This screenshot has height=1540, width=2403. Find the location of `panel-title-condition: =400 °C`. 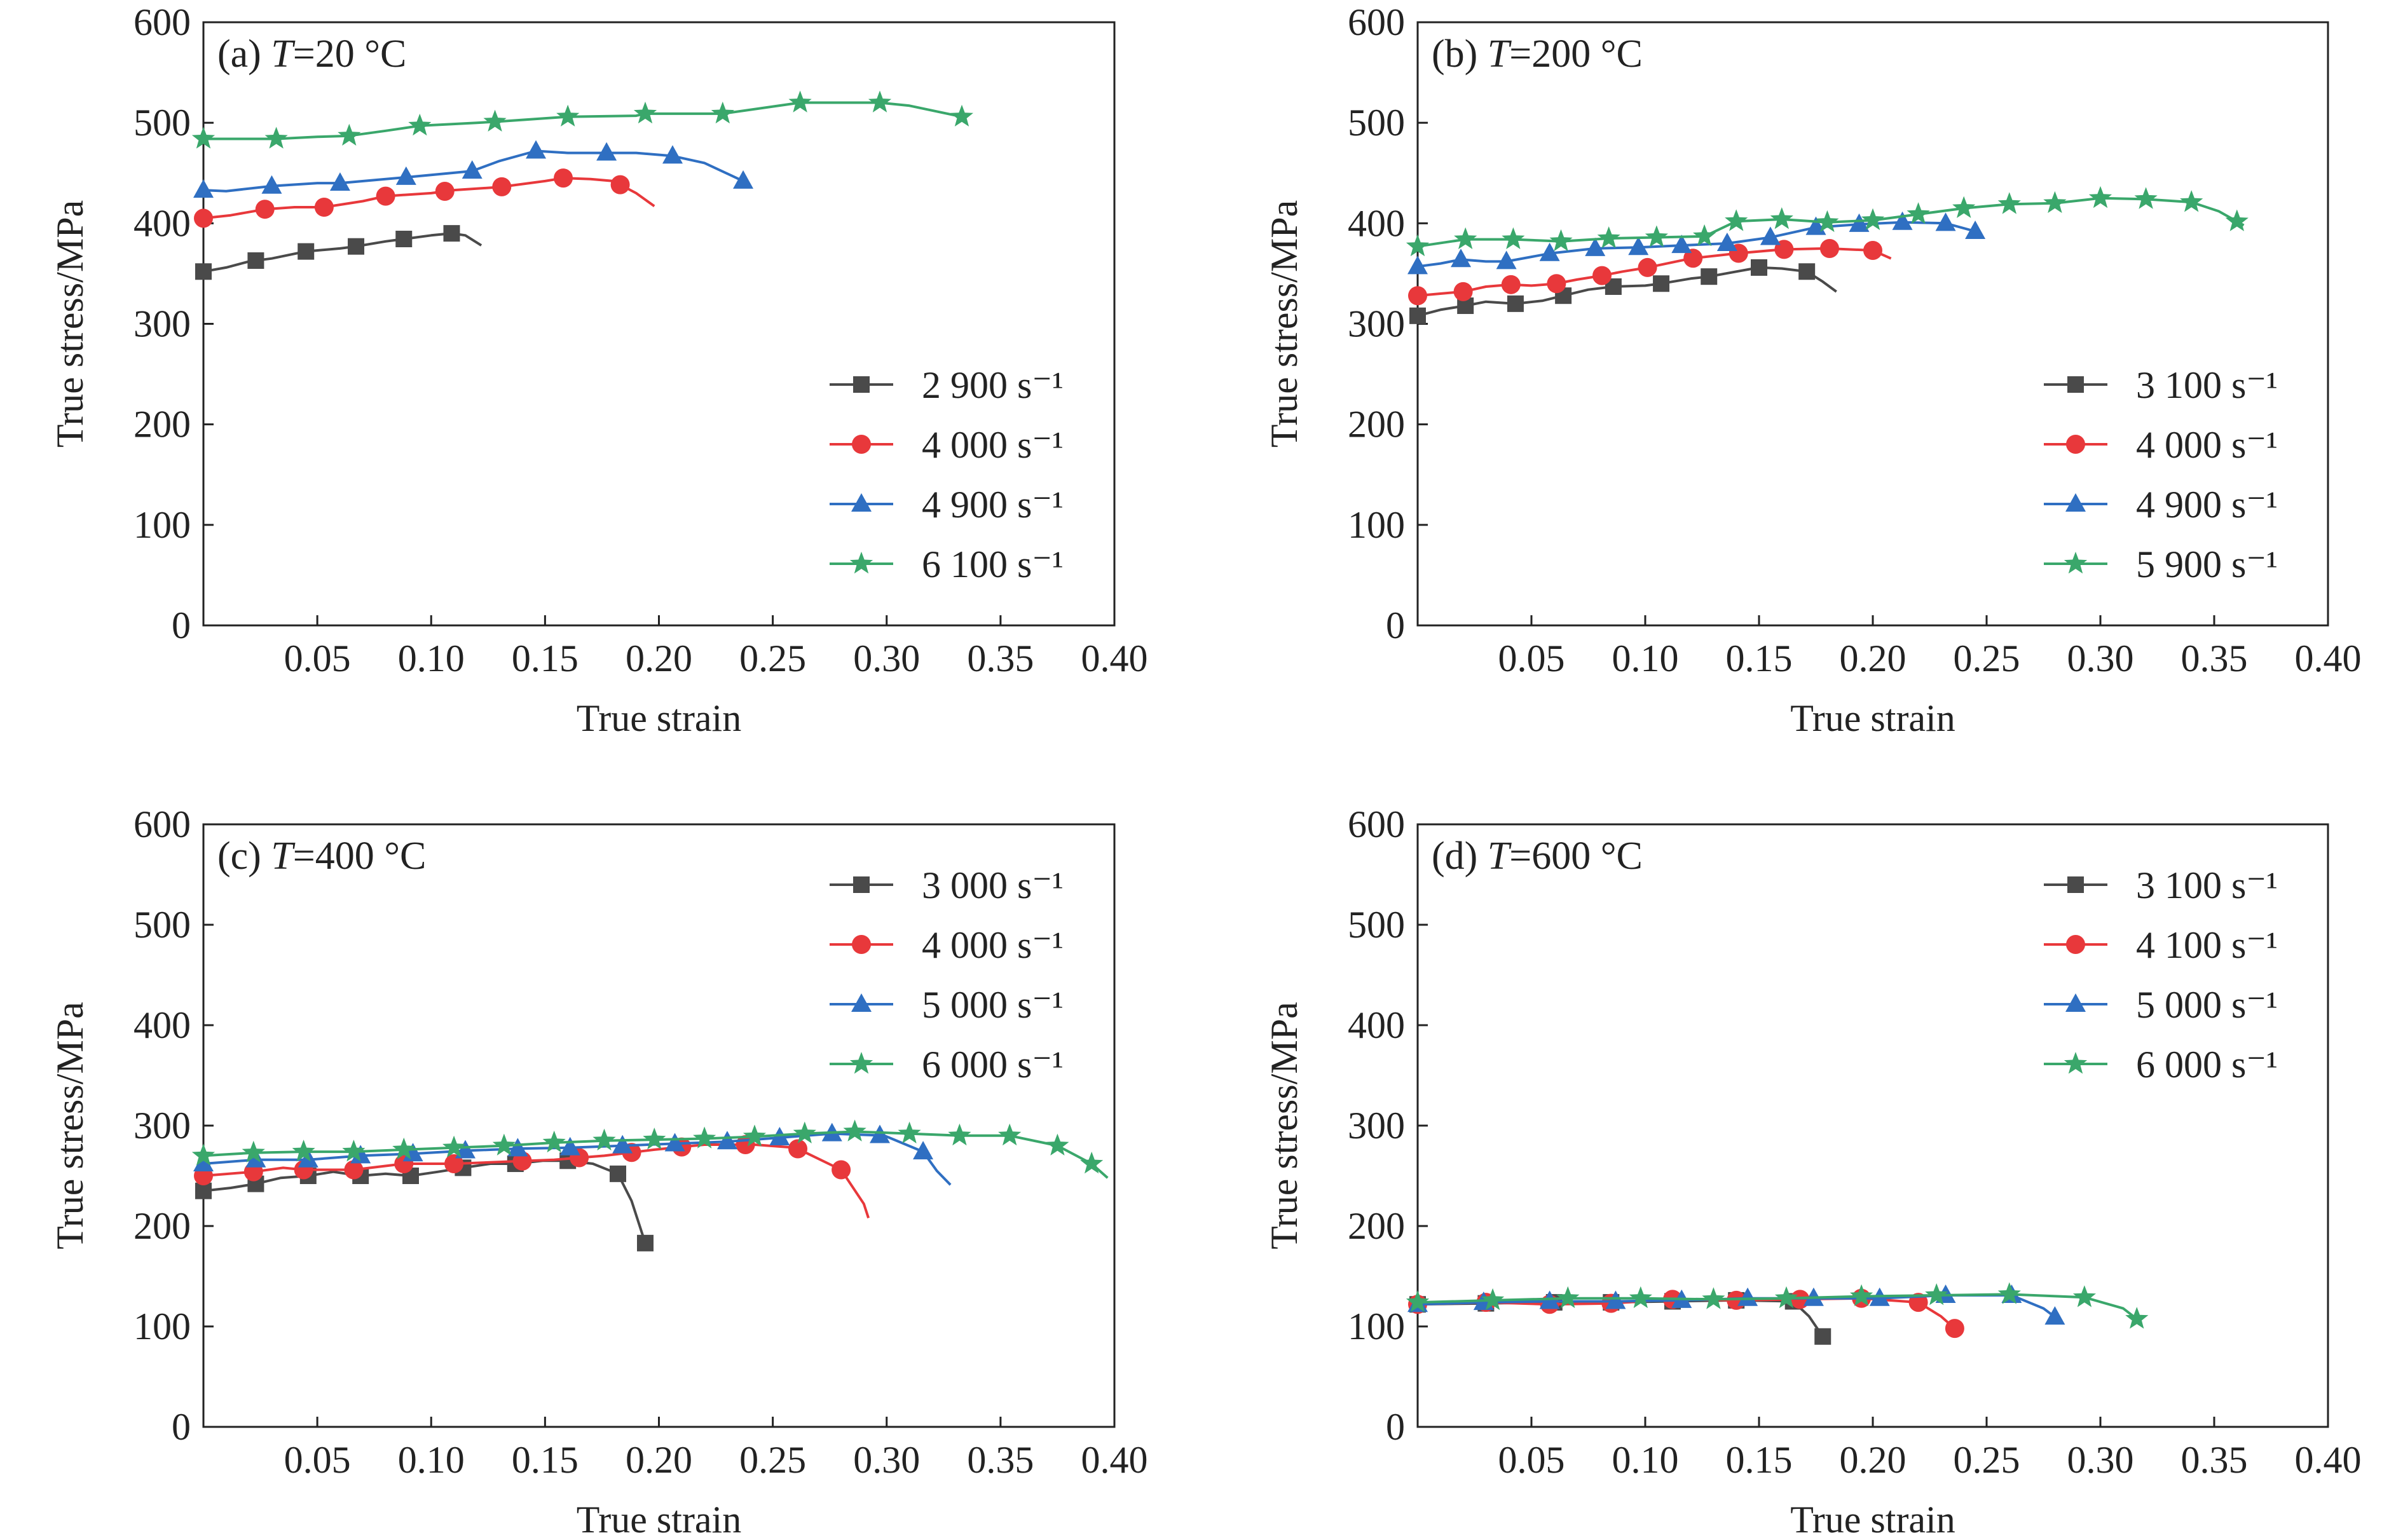

panel-title-condition: =400 °C is located at coordinates (360, 856).